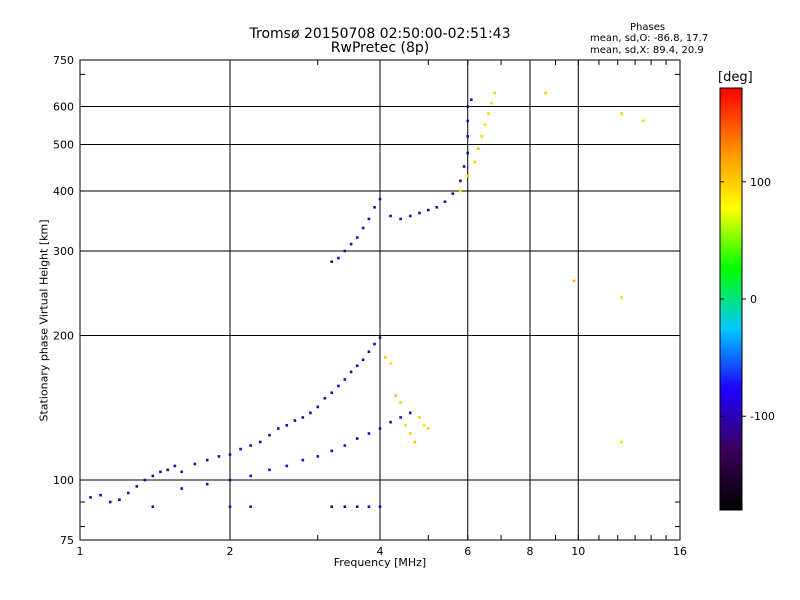 Image resolution: width=800 pixels, height=600 pixels. I want to click on y-tick-label: 75, so click(67, 540).